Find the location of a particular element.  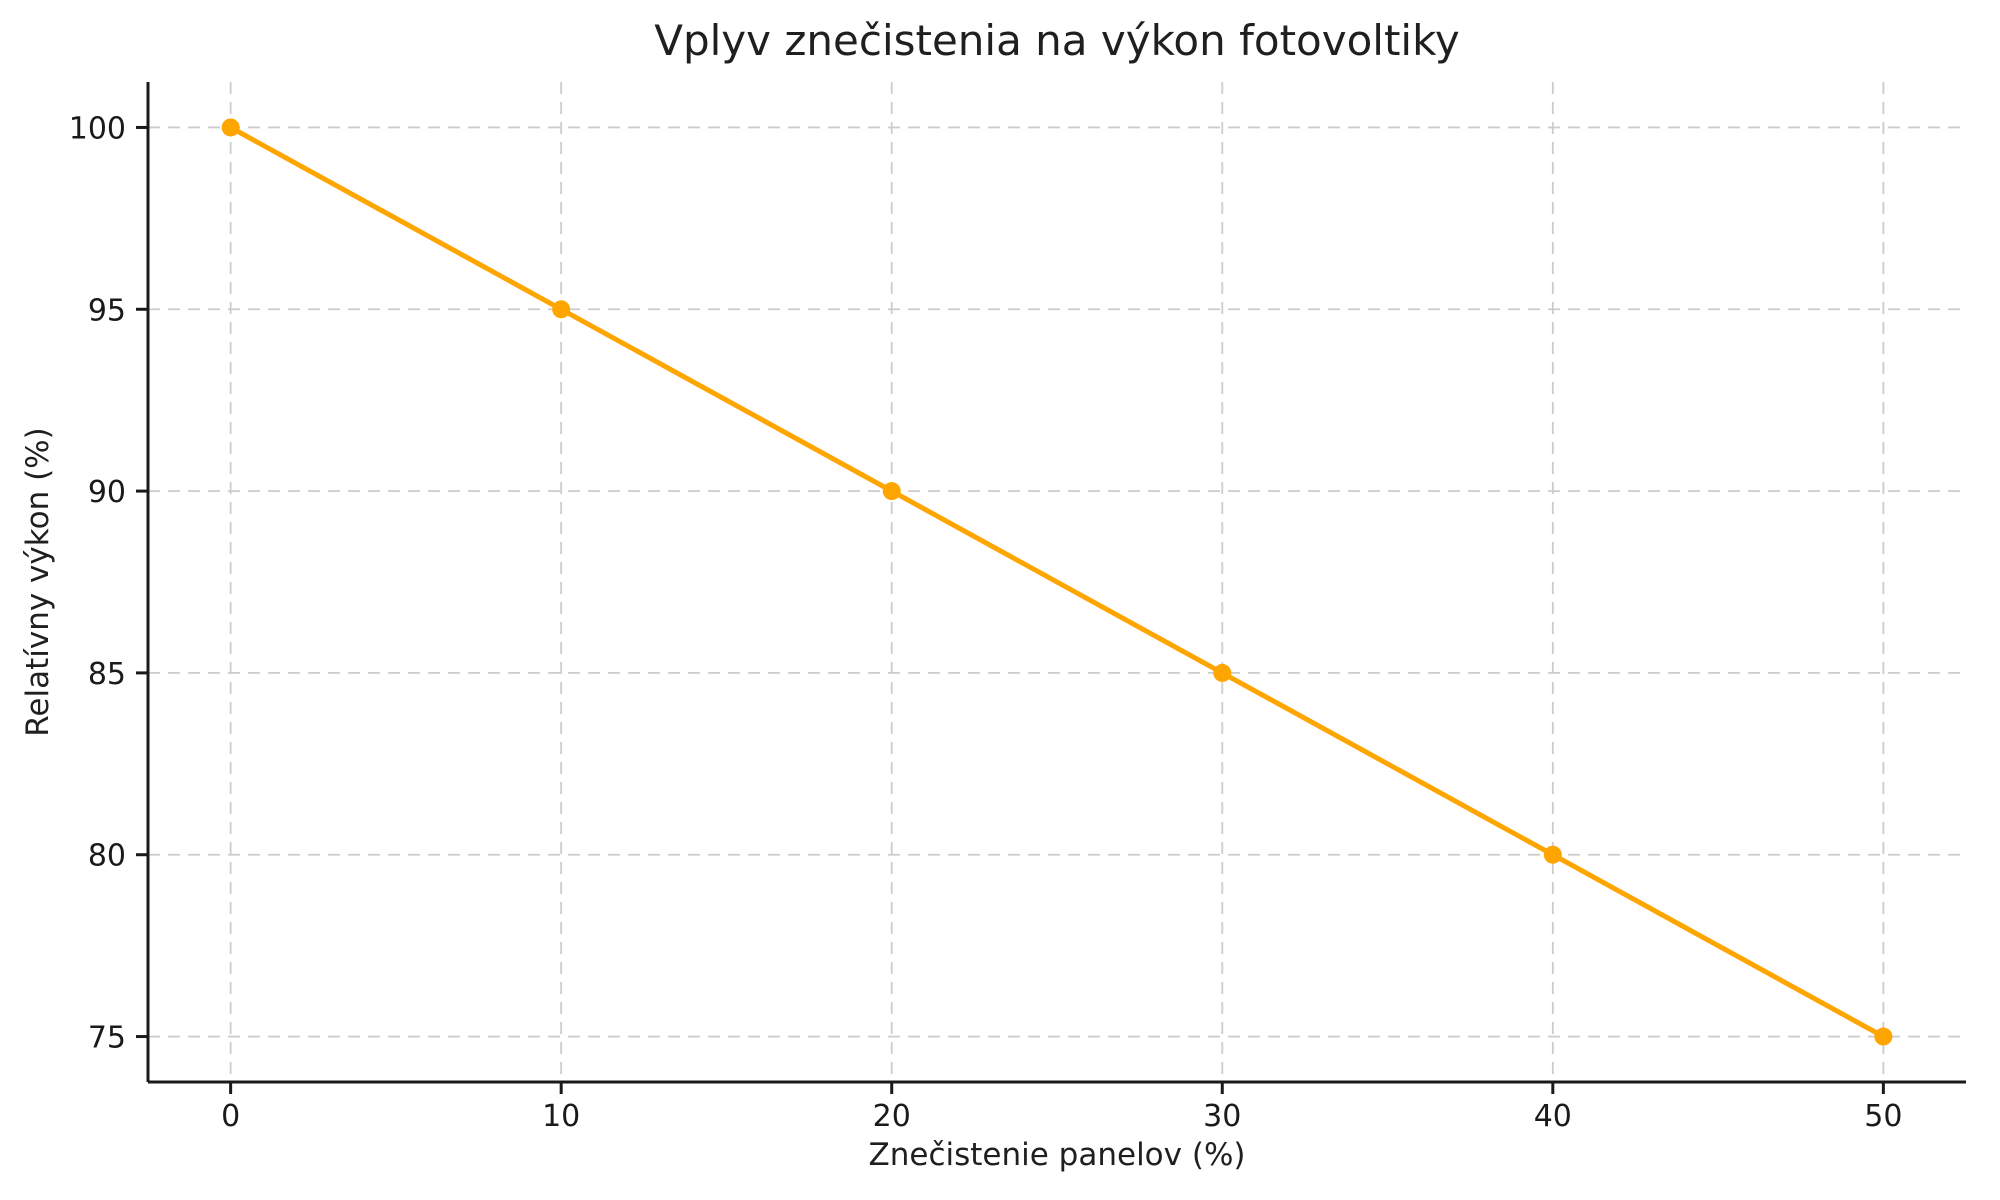

y-tick-label: 85 is located at coordinates (107, 674).